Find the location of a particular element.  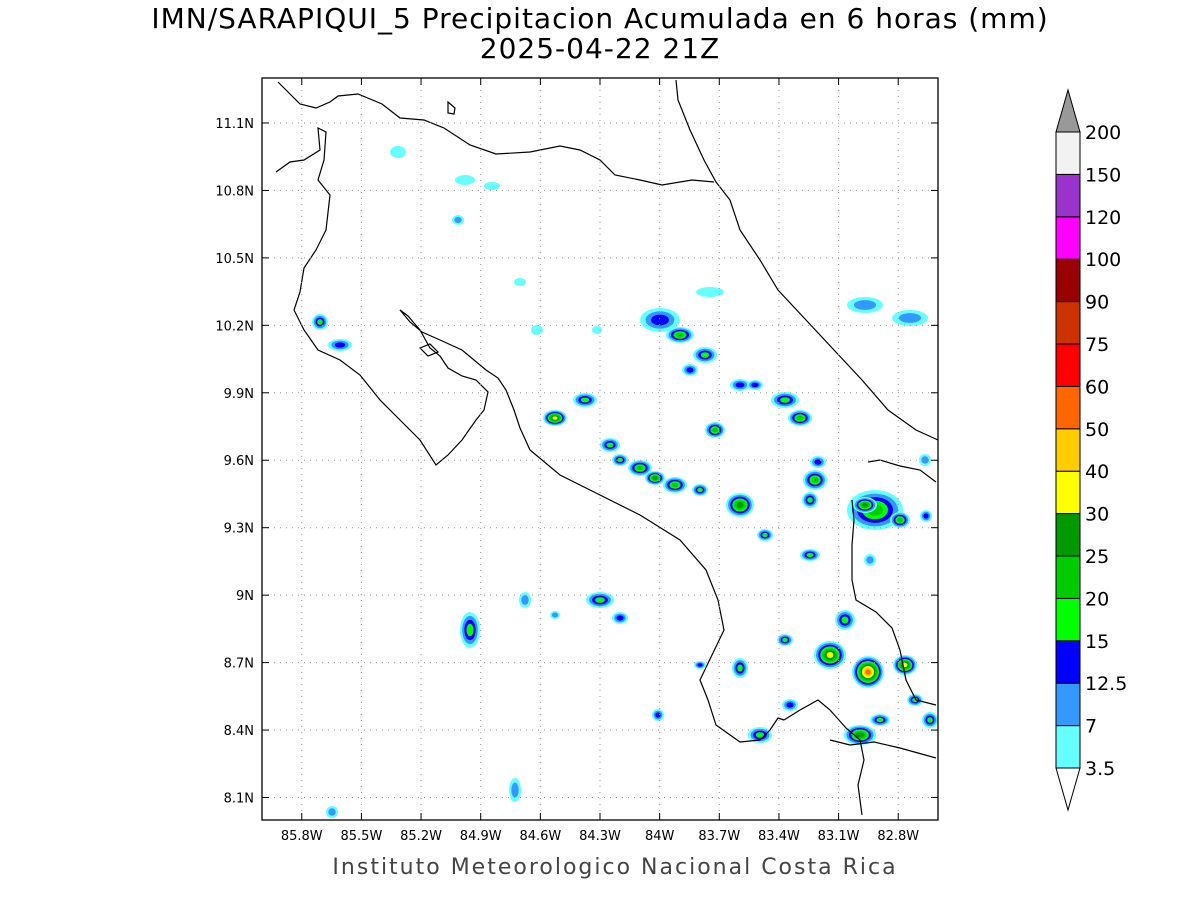

colorbar-over-triangle is located at coordinates (1068, 110).